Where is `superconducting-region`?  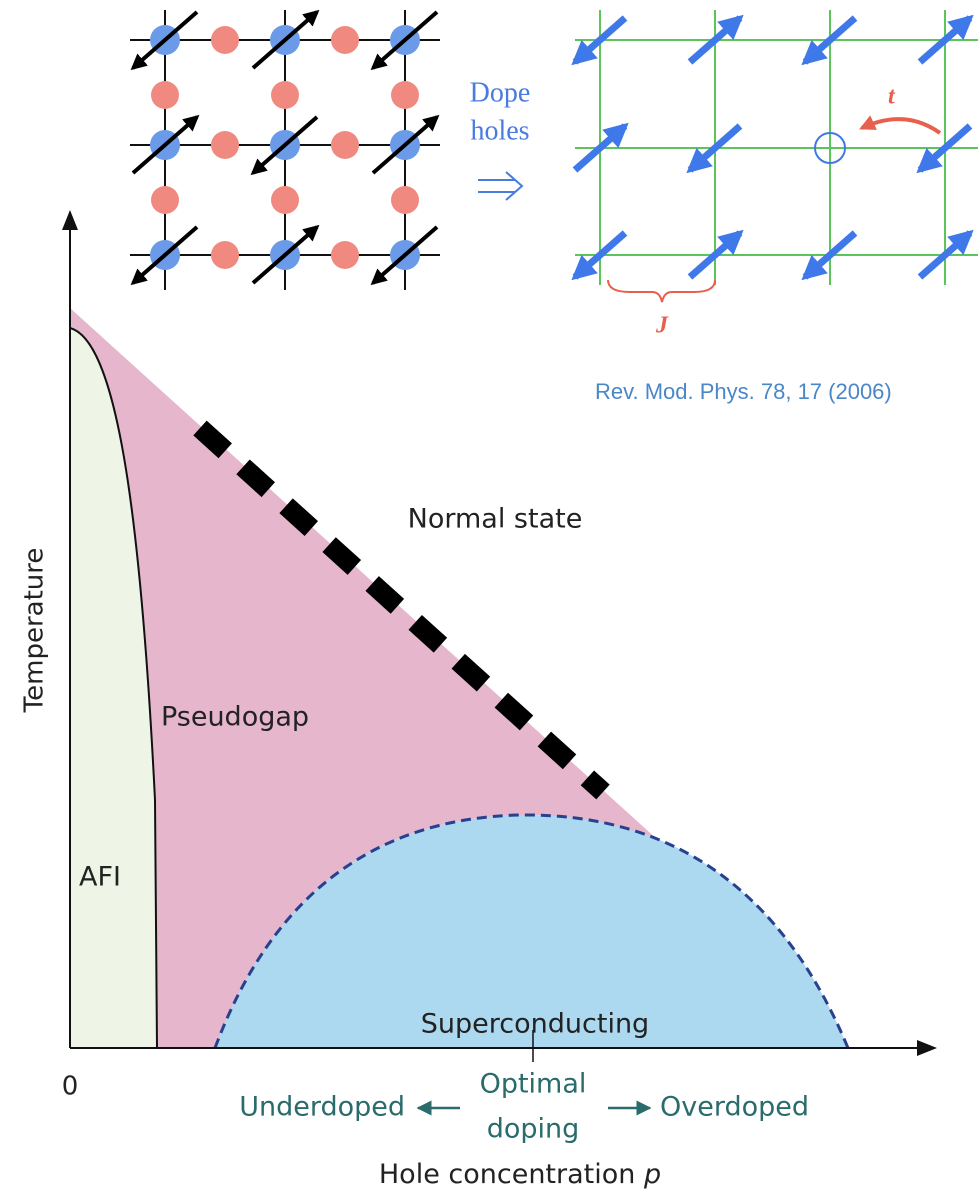
superconducting-region is located at coordinates (531, 931).